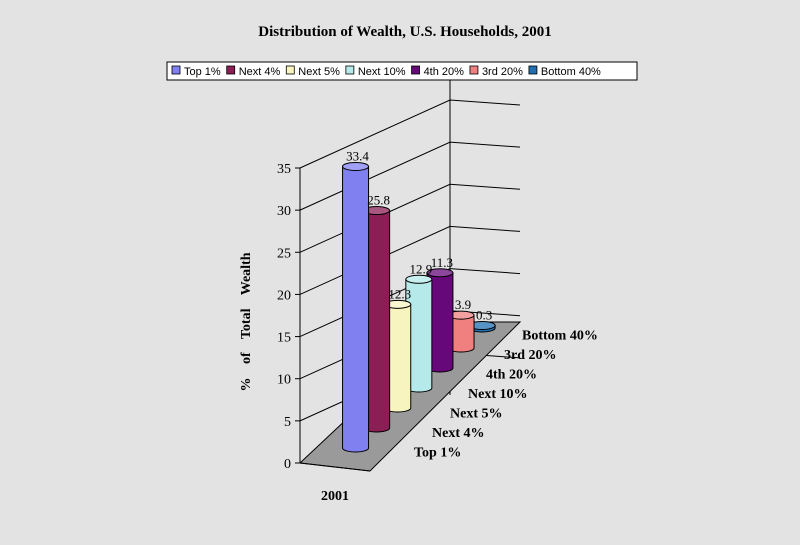  I want to click on depth-label-0: Top 1%, so click(437, 452).